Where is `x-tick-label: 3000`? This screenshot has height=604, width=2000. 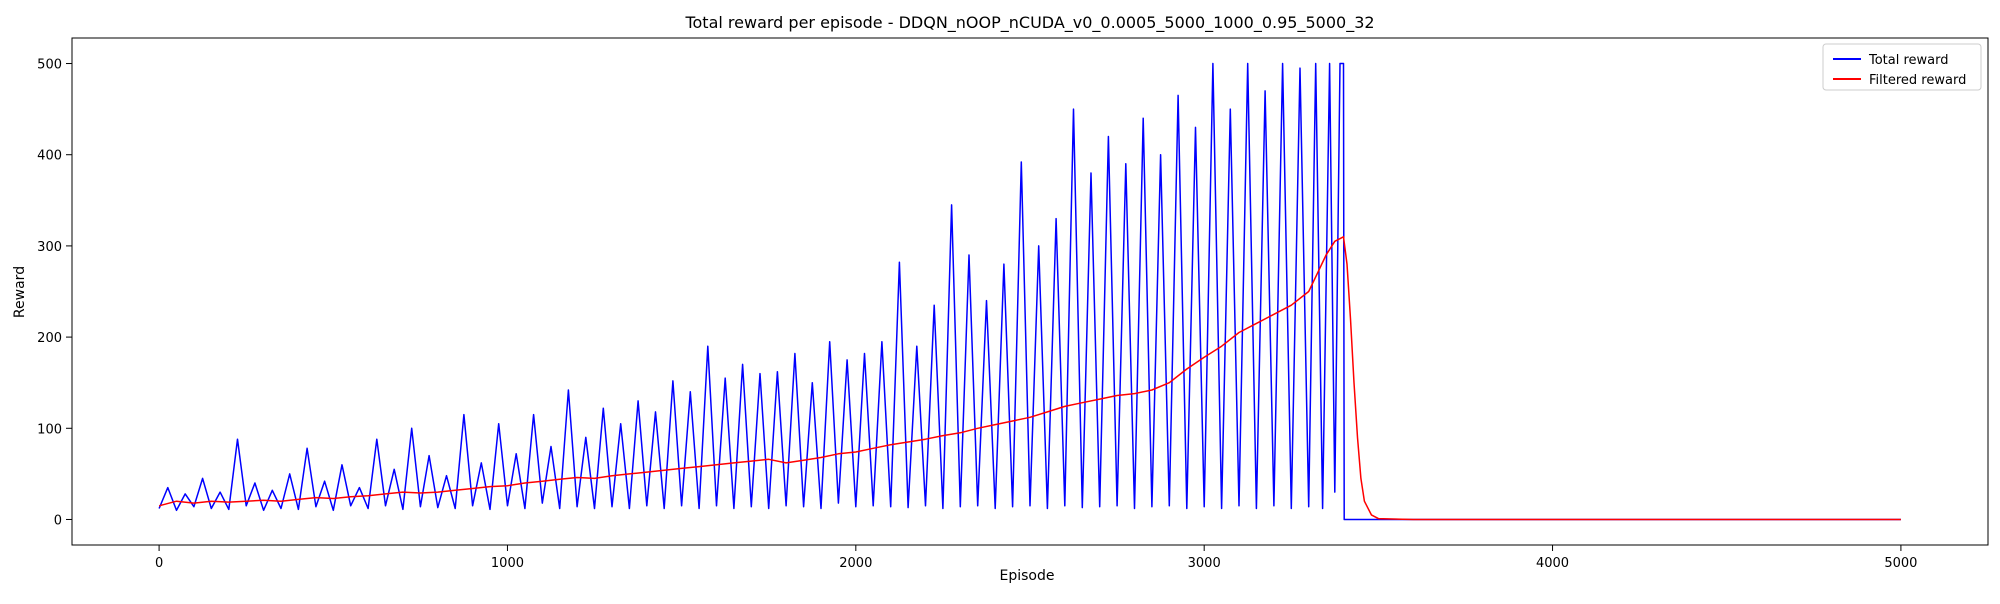 x-tick-label: 3000 is located at coordinates (1204, 563).